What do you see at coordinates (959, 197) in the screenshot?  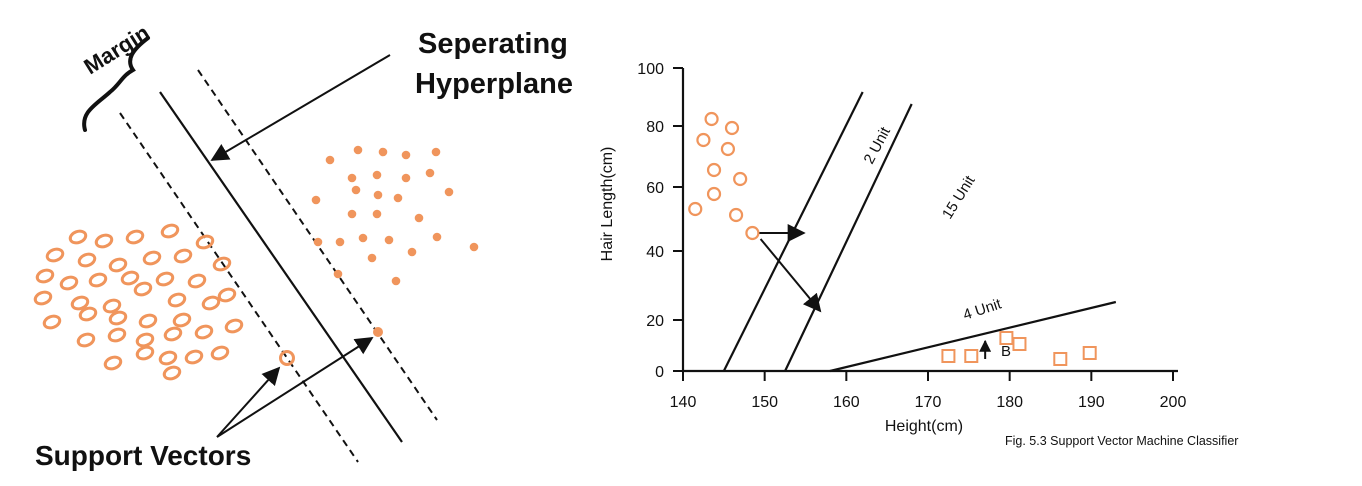 I see `line-label-15-unit: 15 Unit` at bounding box center [959, 197].